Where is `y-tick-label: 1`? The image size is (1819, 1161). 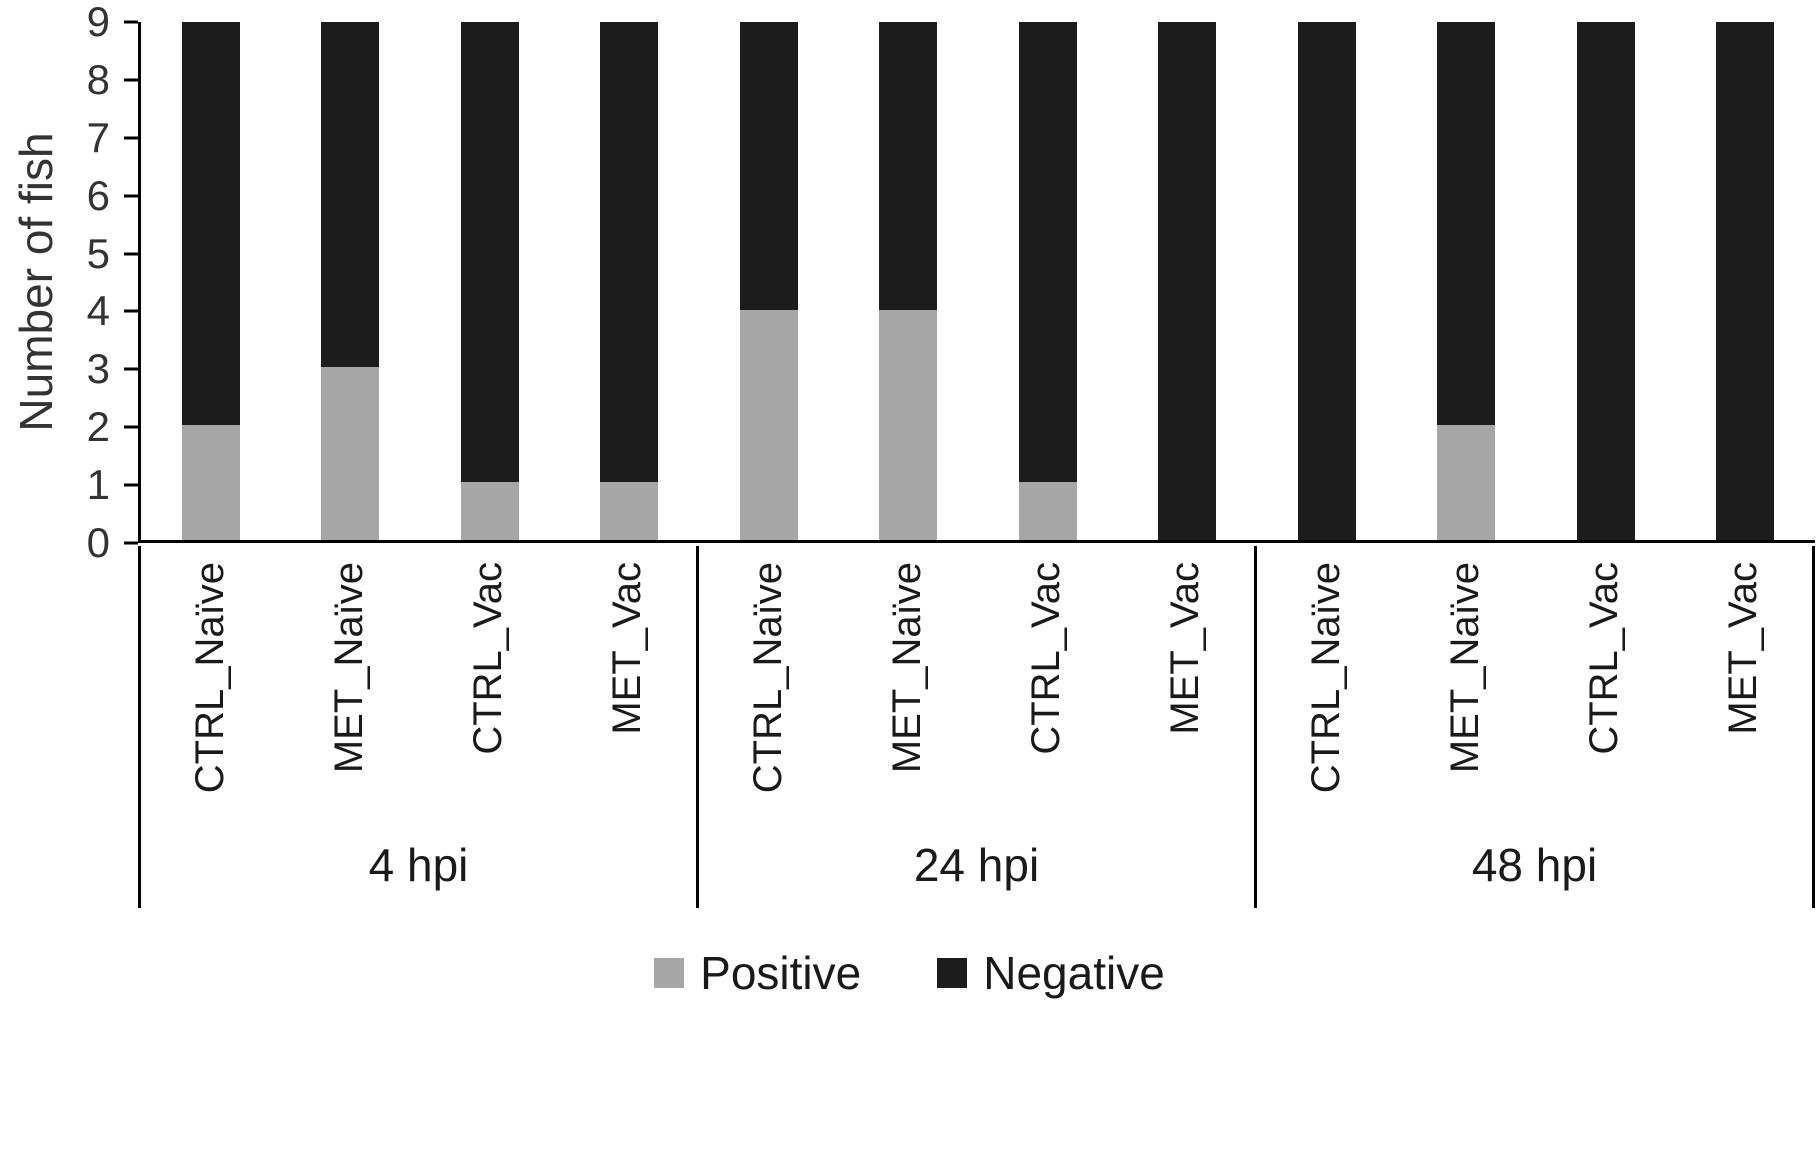 y-tick-label: 1 is located at coordinates (98, 485).